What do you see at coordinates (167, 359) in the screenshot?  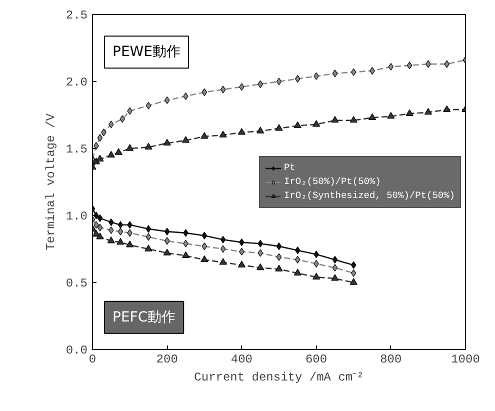 I see `x-tick-label: 200` at bounding box center [167, 359].